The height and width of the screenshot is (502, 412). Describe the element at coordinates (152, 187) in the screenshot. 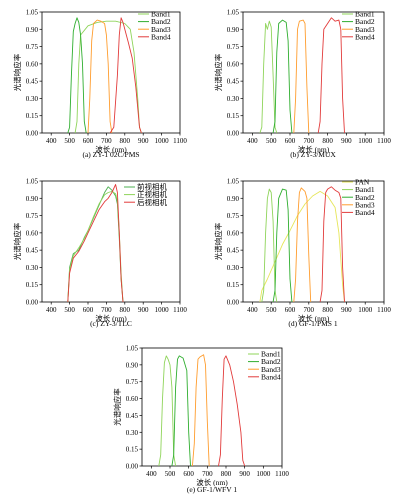

I see `legend-label: 前视相机` at that location.